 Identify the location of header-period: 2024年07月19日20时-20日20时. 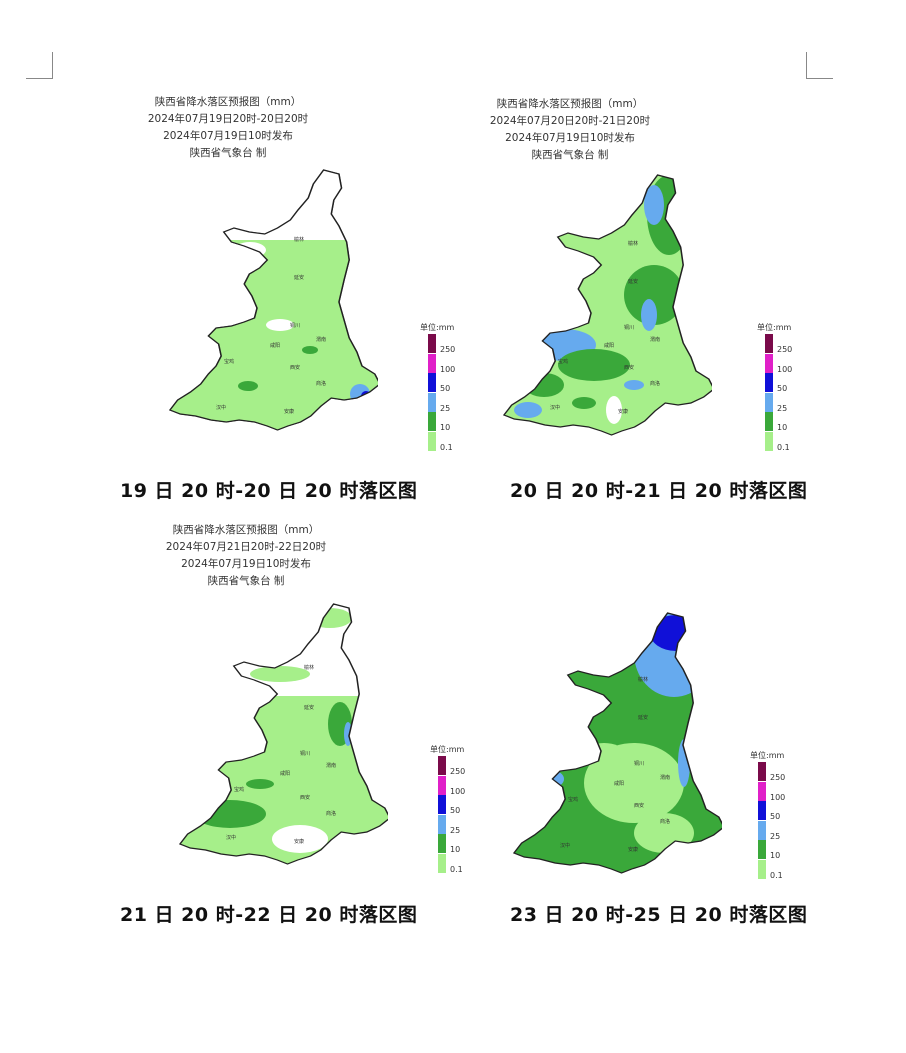
(228, 119).